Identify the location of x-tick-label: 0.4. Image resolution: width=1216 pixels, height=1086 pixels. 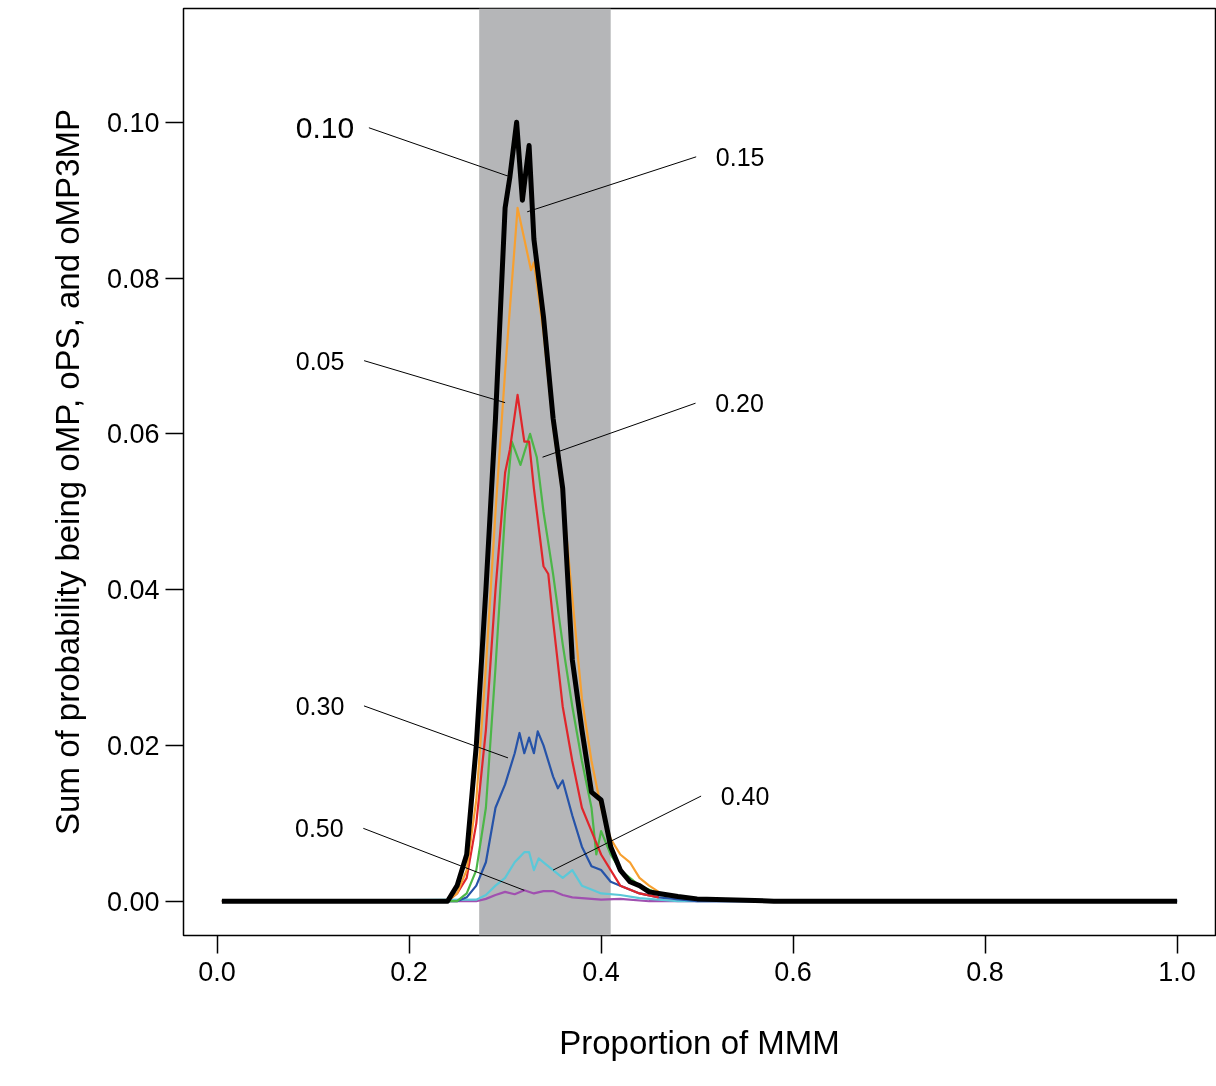
(601, 971).